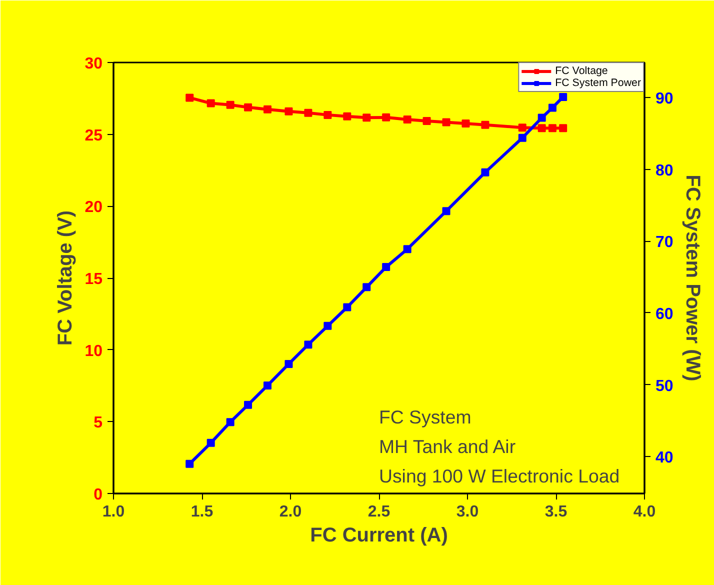 Image resolution: width=714 pixels, height=585 pixels. I want to click on legend-label: FC Voltage, so click(581, 71).